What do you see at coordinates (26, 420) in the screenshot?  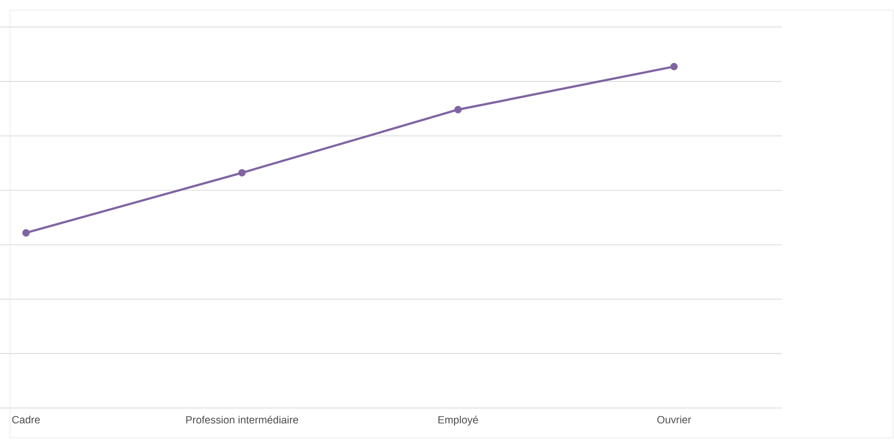 I see `x-tick-label: Cadre` at bounding box center [26, 420].